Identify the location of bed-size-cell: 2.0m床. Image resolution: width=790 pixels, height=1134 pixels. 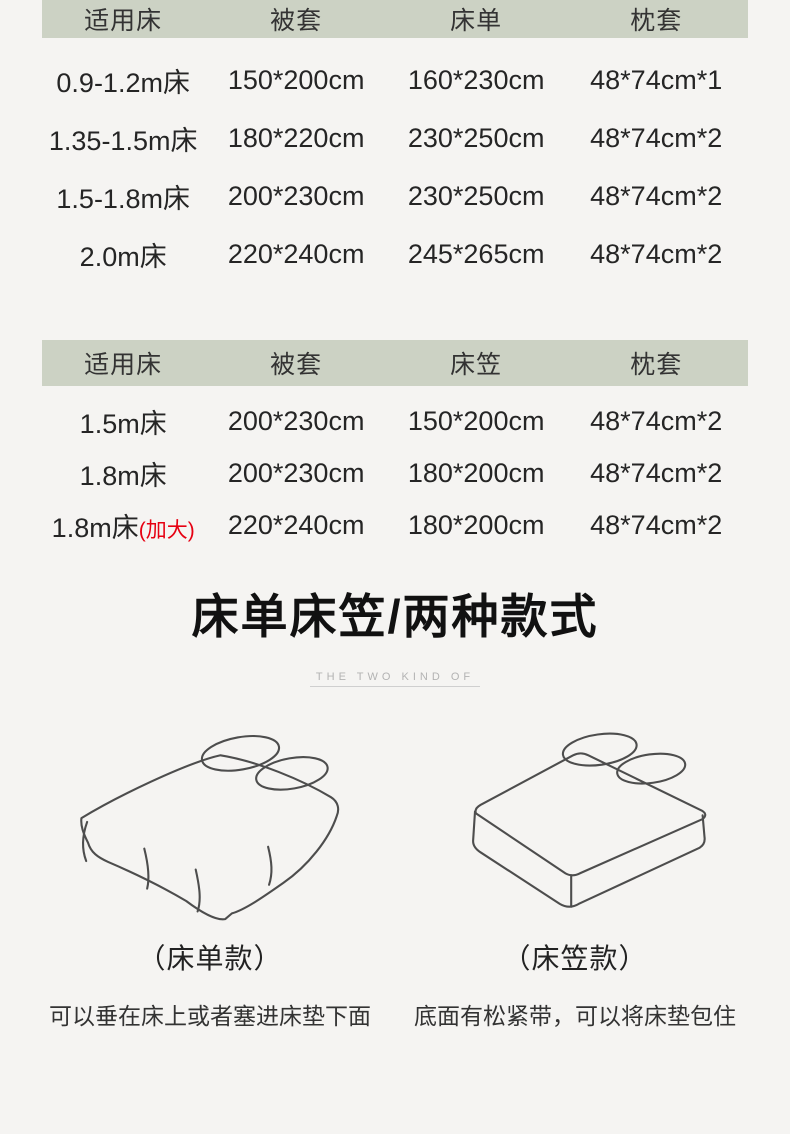
(123, 256).